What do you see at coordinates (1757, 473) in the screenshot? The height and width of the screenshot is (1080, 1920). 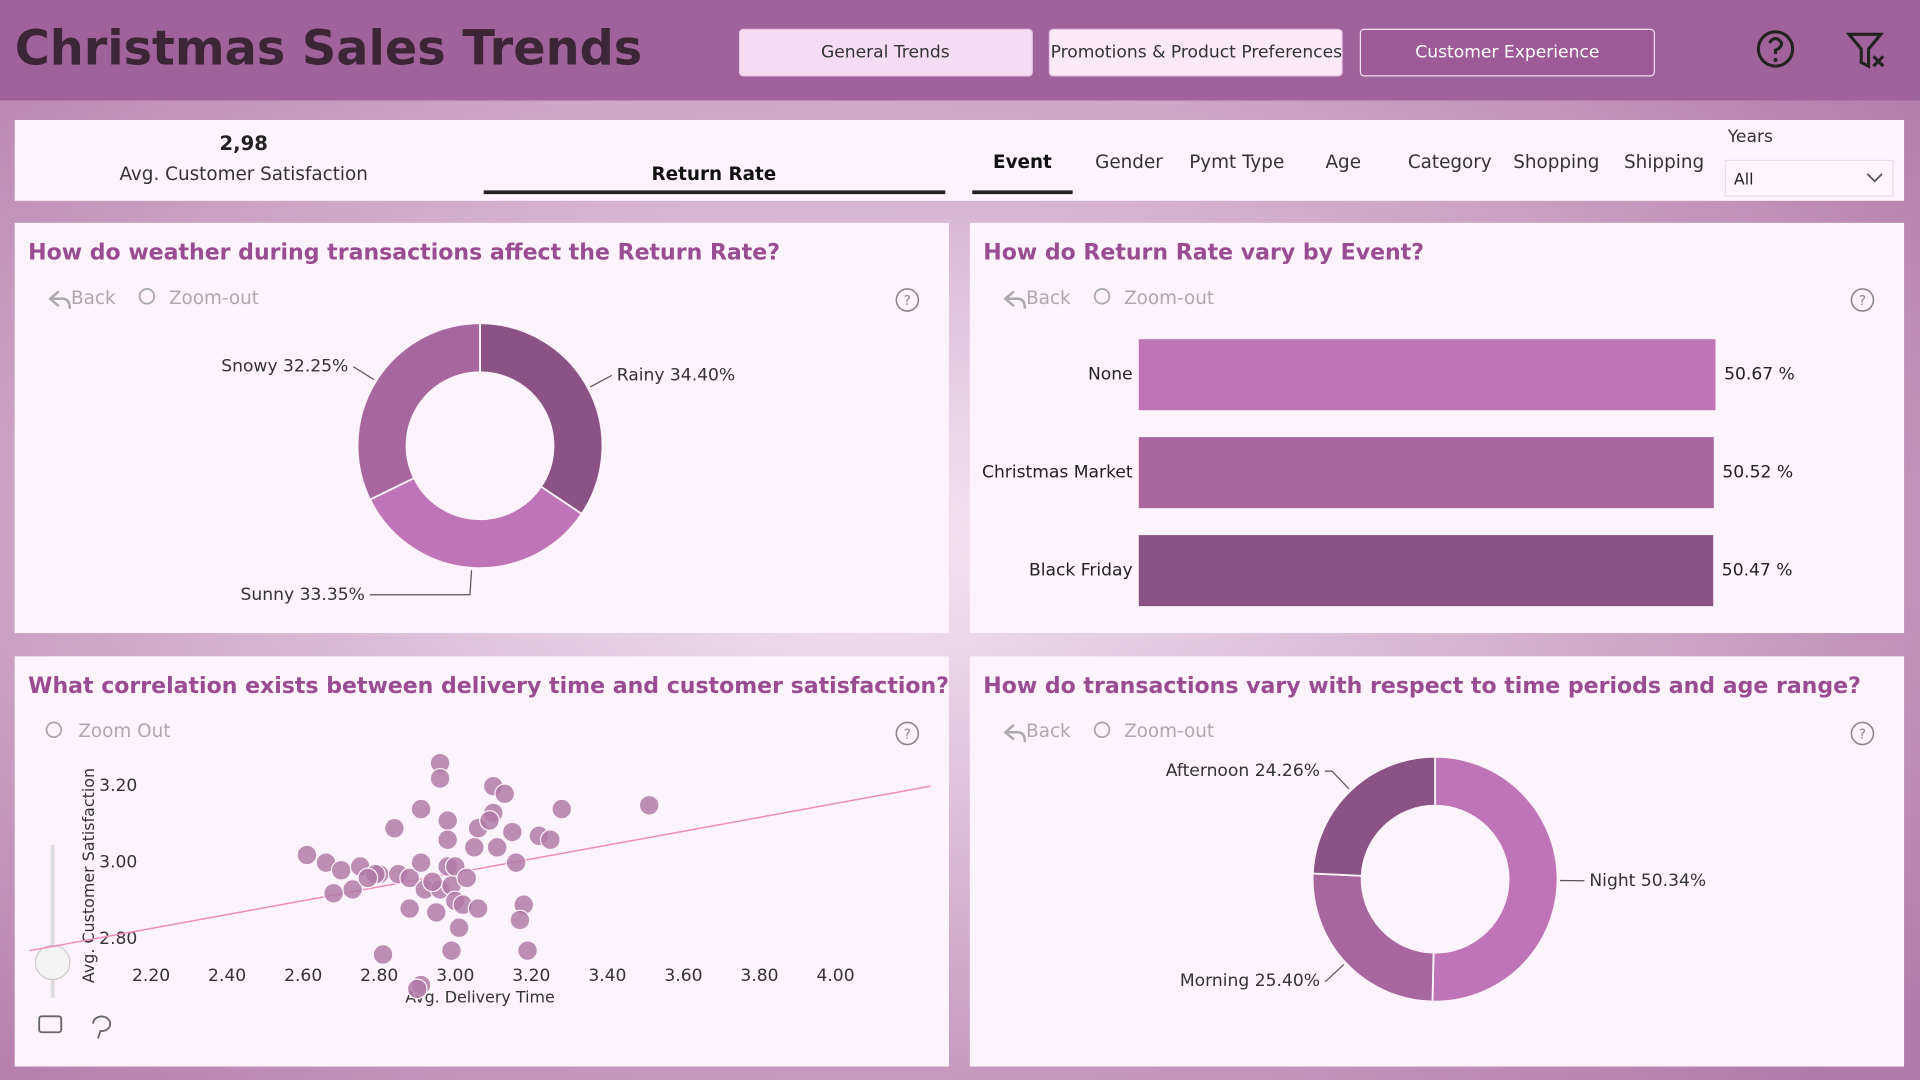 I see `bar-value-label: 50.52 %` at bounding box center [1757, 473].